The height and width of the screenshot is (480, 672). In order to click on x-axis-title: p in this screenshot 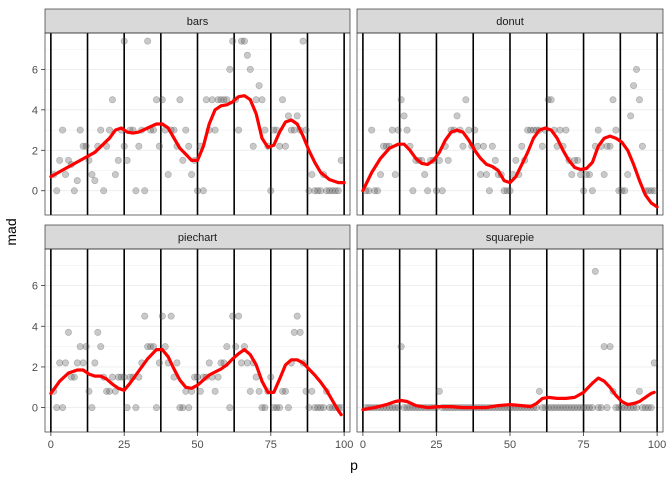, I will do `click(354, 465)`.